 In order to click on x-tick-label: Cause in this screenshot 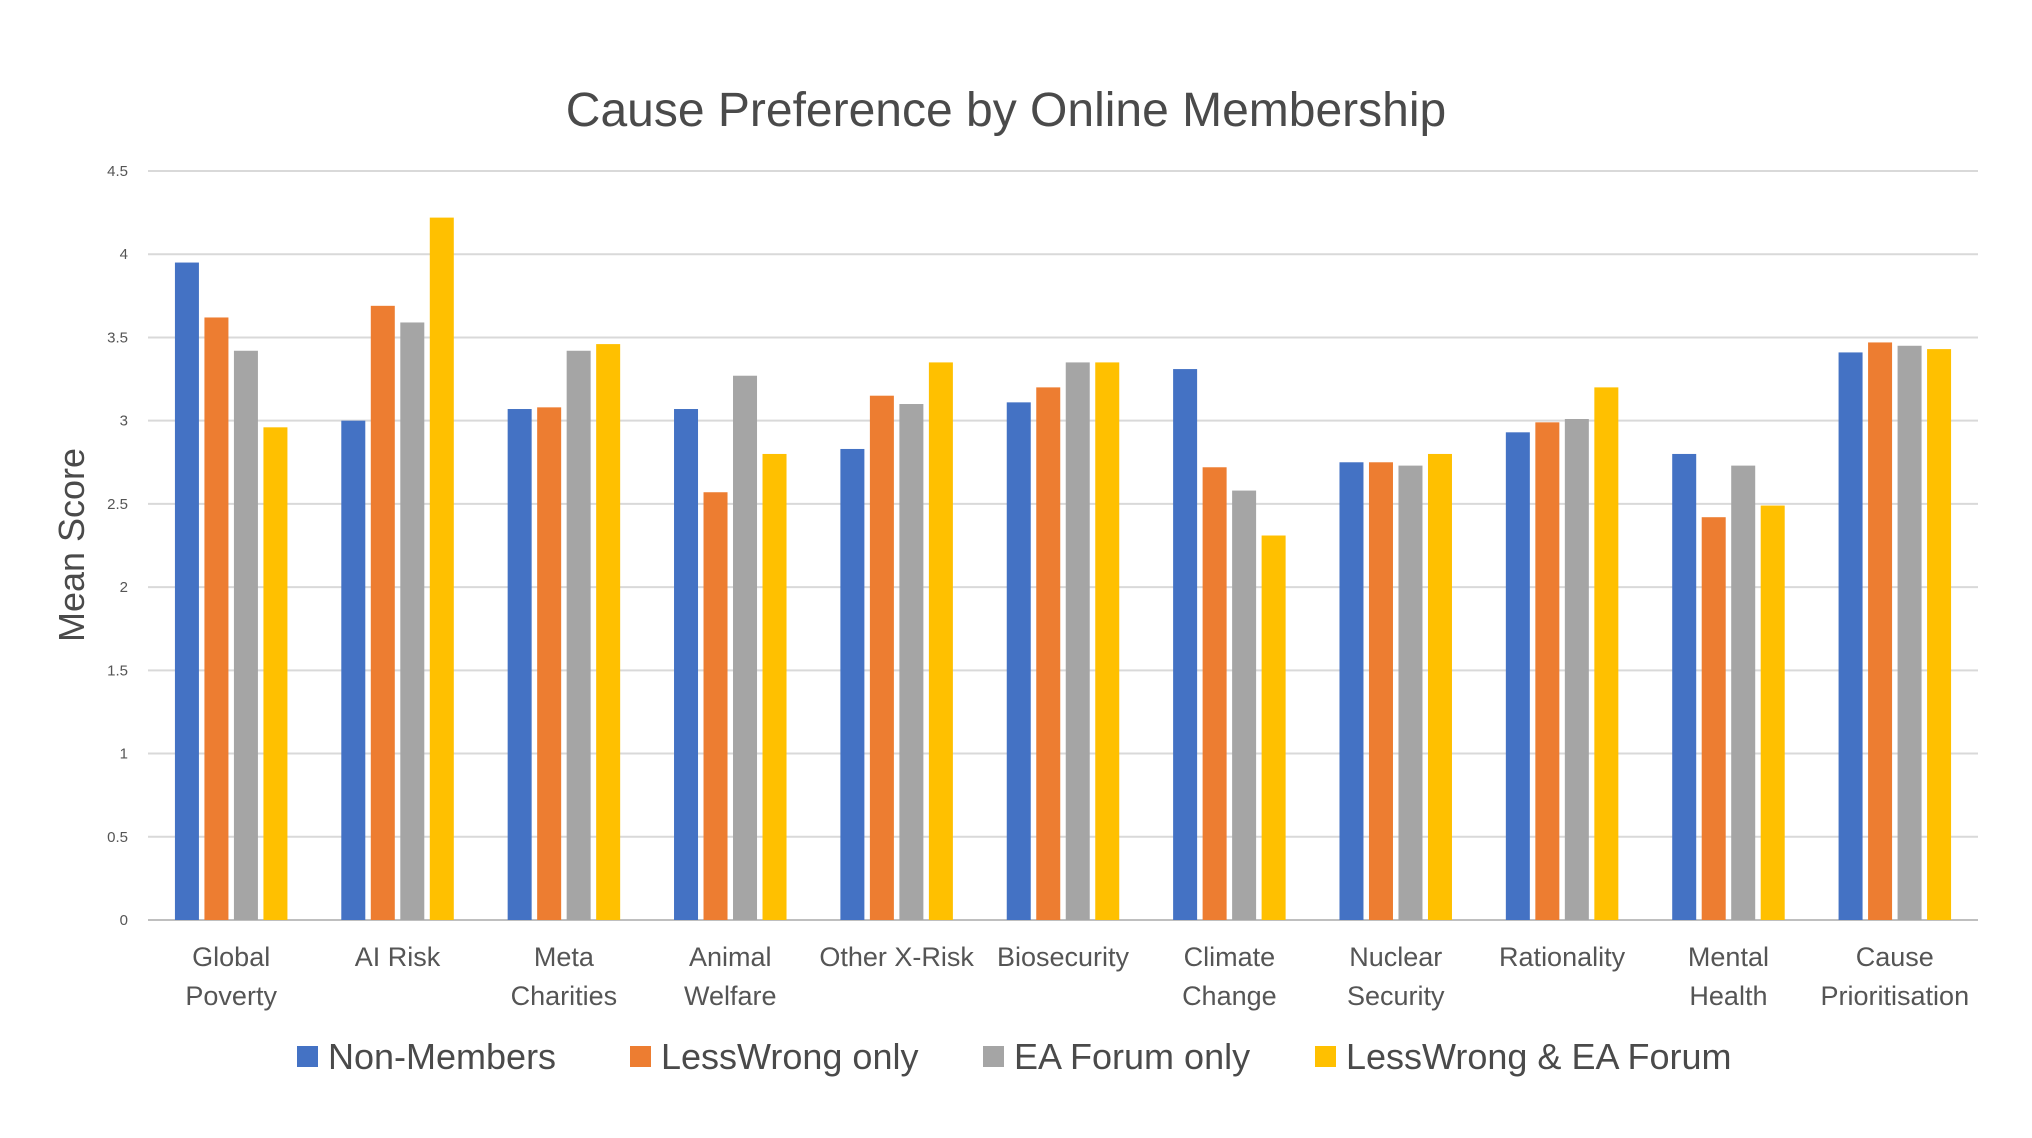, I will do `click(1895, 957)`.